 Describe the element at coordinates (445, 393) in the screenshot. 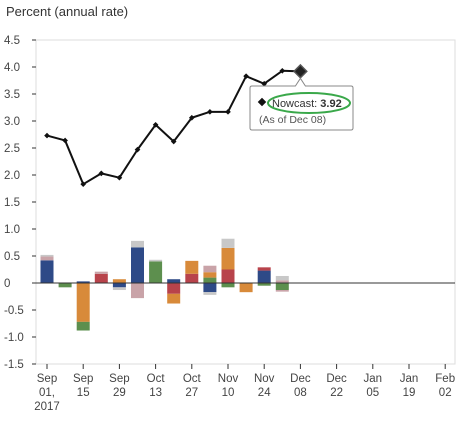

I see `x-tick-label: 02` at that location.